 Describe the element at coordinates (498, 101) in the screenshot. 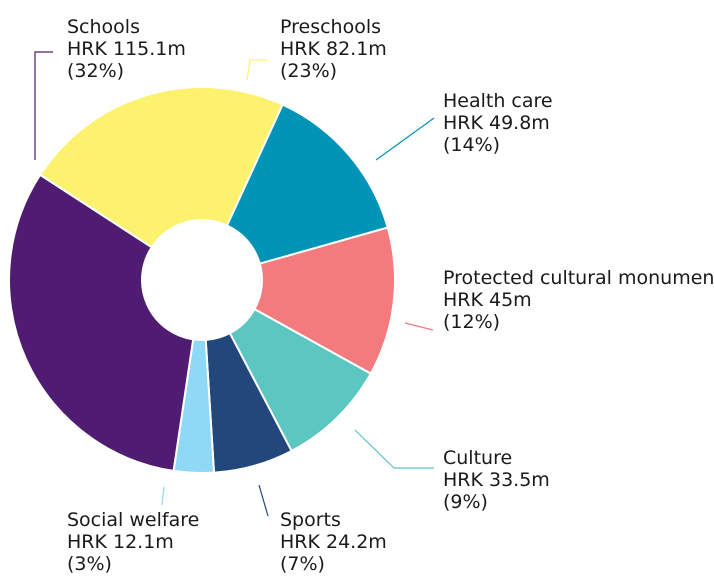

I see `category-label-health-care: Health care` at that location.